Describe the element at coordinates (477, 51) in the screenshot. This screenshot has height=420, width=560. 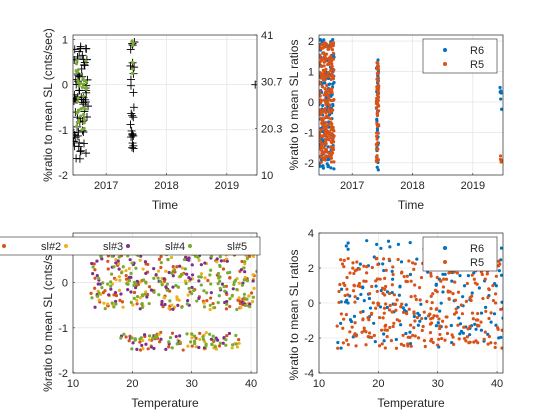
I see `legend-label: R6` at that location.